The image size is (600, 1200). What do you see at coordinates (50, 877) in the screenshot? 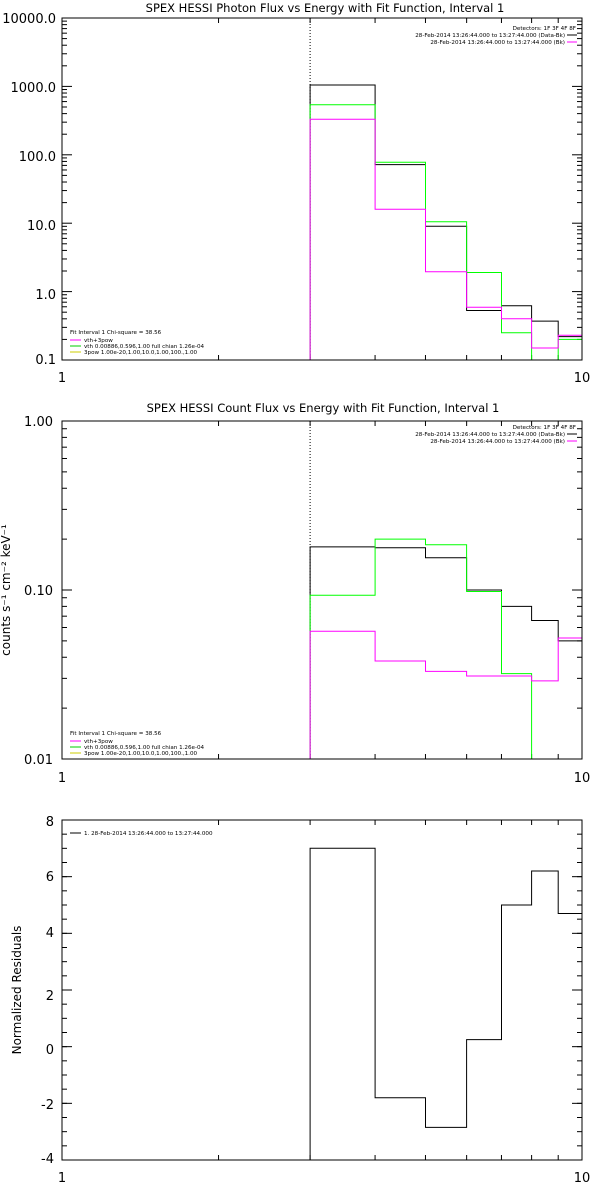
I see `residuals-ytick-label: 6` at bounding box center [50, 877].